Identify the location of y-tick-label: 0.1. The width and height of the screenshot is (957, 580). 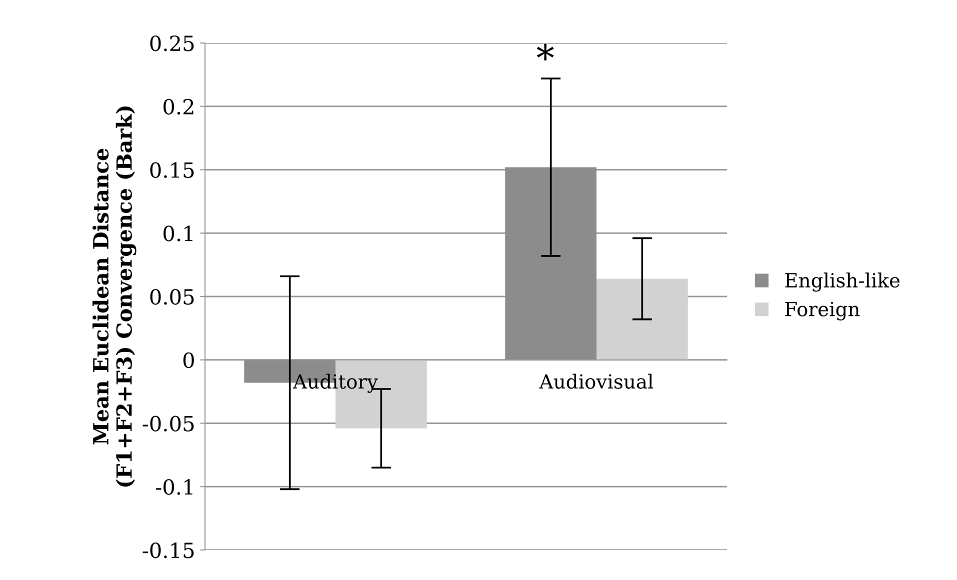
(178, 234).